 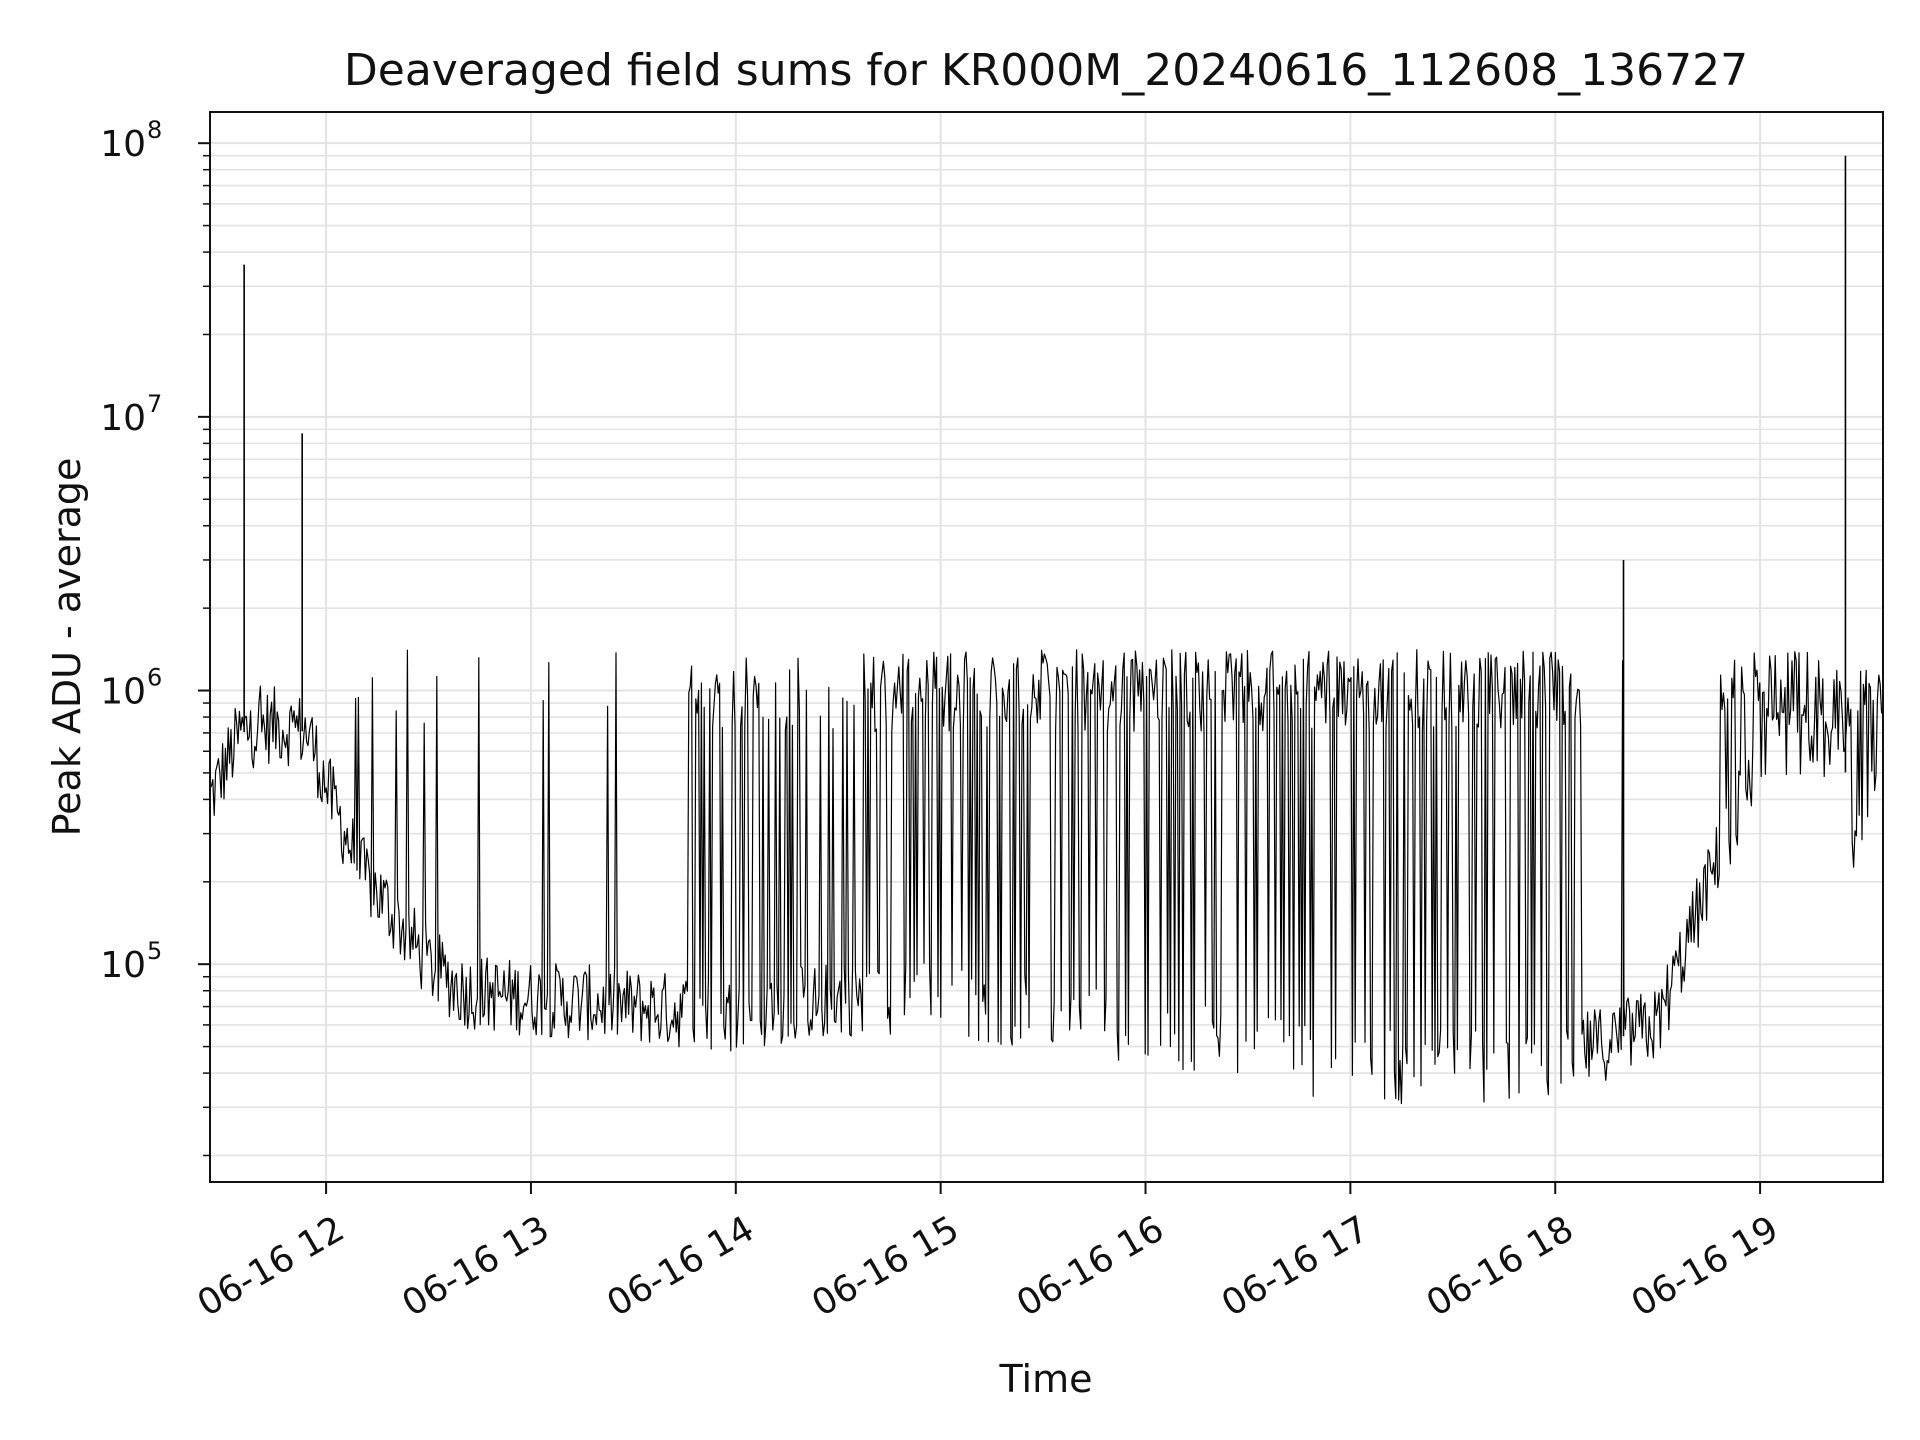 I want to click on y-axis-label: Peak ADU - average, so click(x=67, y=647).